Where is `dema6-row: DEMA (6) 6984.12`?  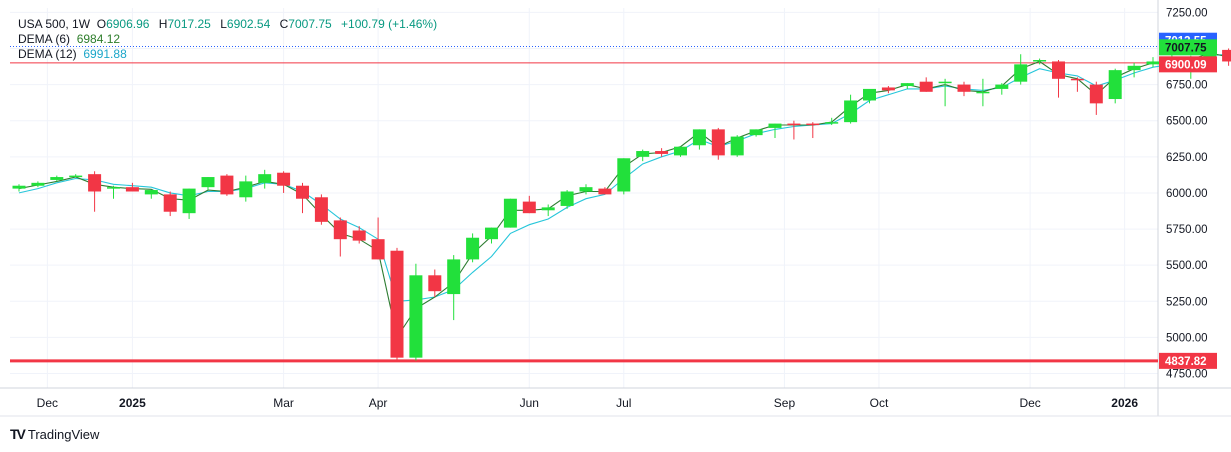
dema6-row: DEMA (6) 6984.12 is located at coordinates (230, 39).